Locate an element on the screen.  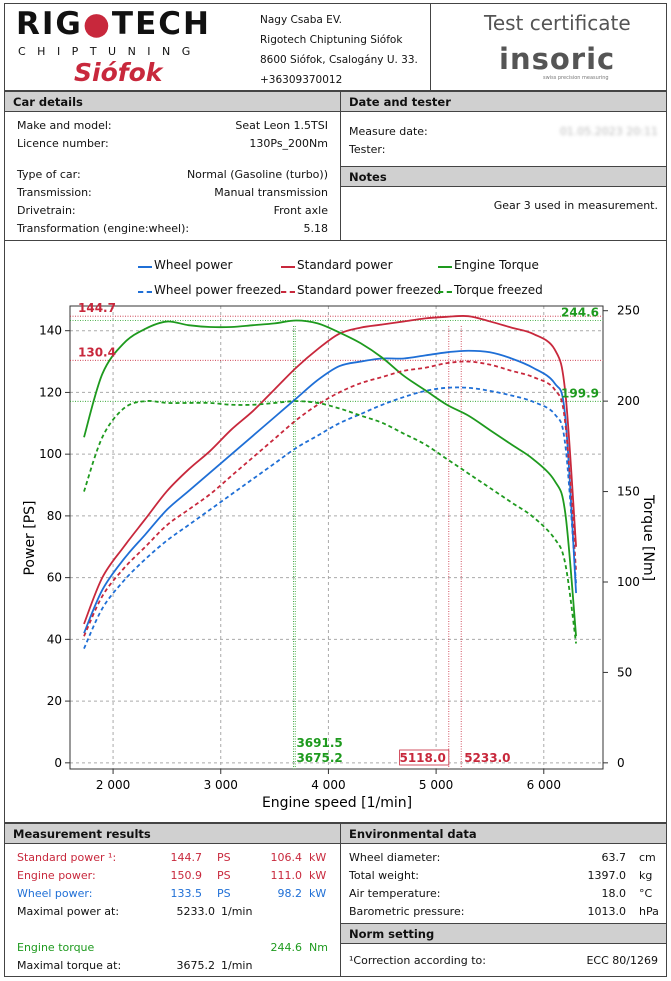
address-line: 8600 Siófok, Csalogány U. 33. is located at coordinates (339, 60).